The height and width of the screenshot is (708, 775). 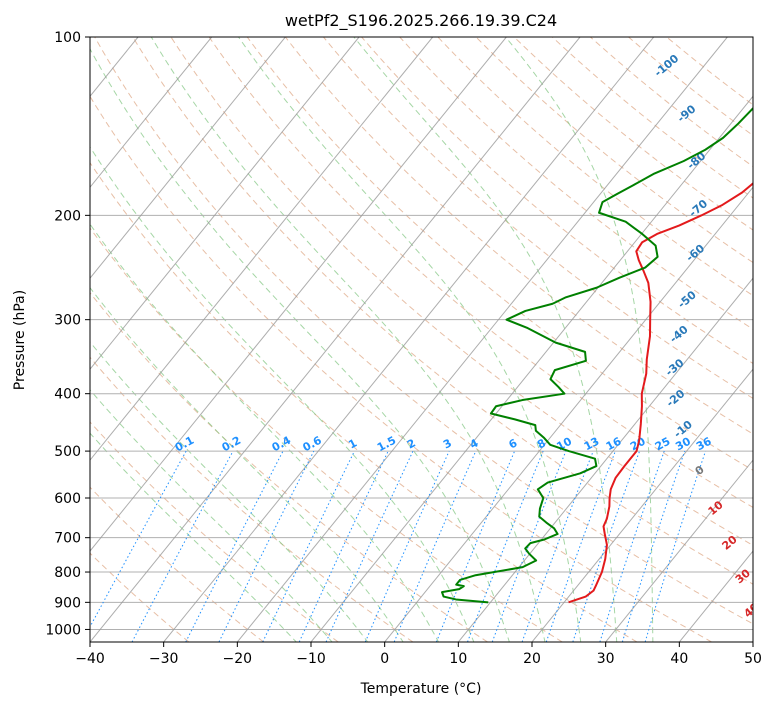 What do you see at coordinates (683, 429) in the screenshot?
I see `wet-bulb-label: -10` at bounding box center [683, 429].